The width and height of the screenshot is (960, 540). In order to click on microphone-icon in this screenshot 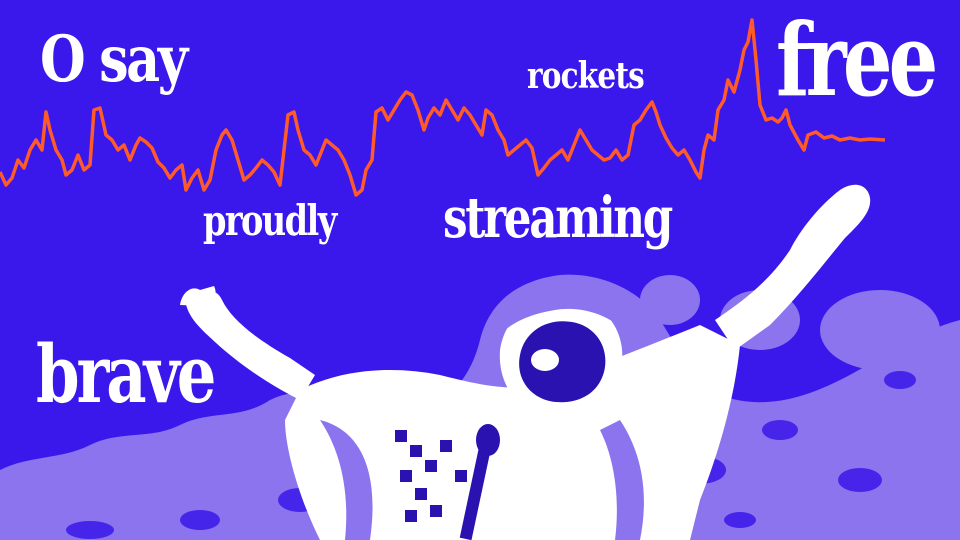, I will do `click(479, 482)`.